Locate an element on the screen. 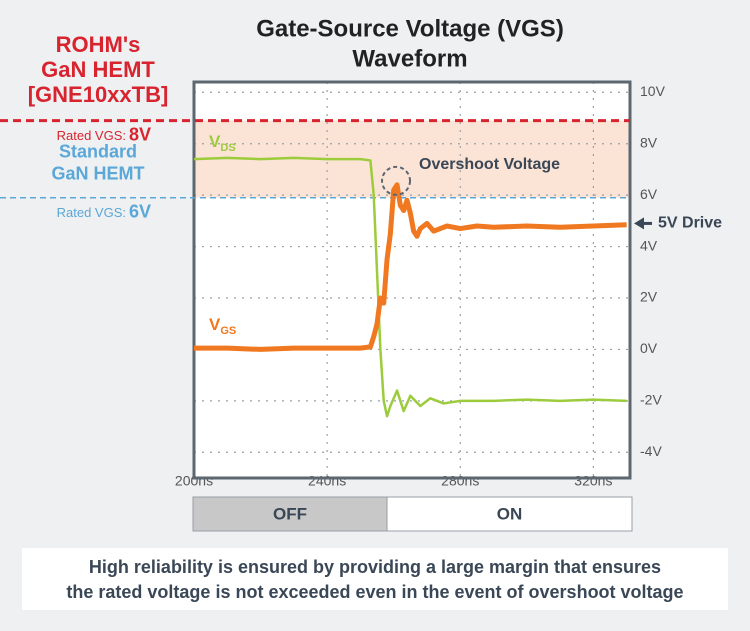 The image size is (750, 631). series-label: VDS is located at coordinates (222, 143).